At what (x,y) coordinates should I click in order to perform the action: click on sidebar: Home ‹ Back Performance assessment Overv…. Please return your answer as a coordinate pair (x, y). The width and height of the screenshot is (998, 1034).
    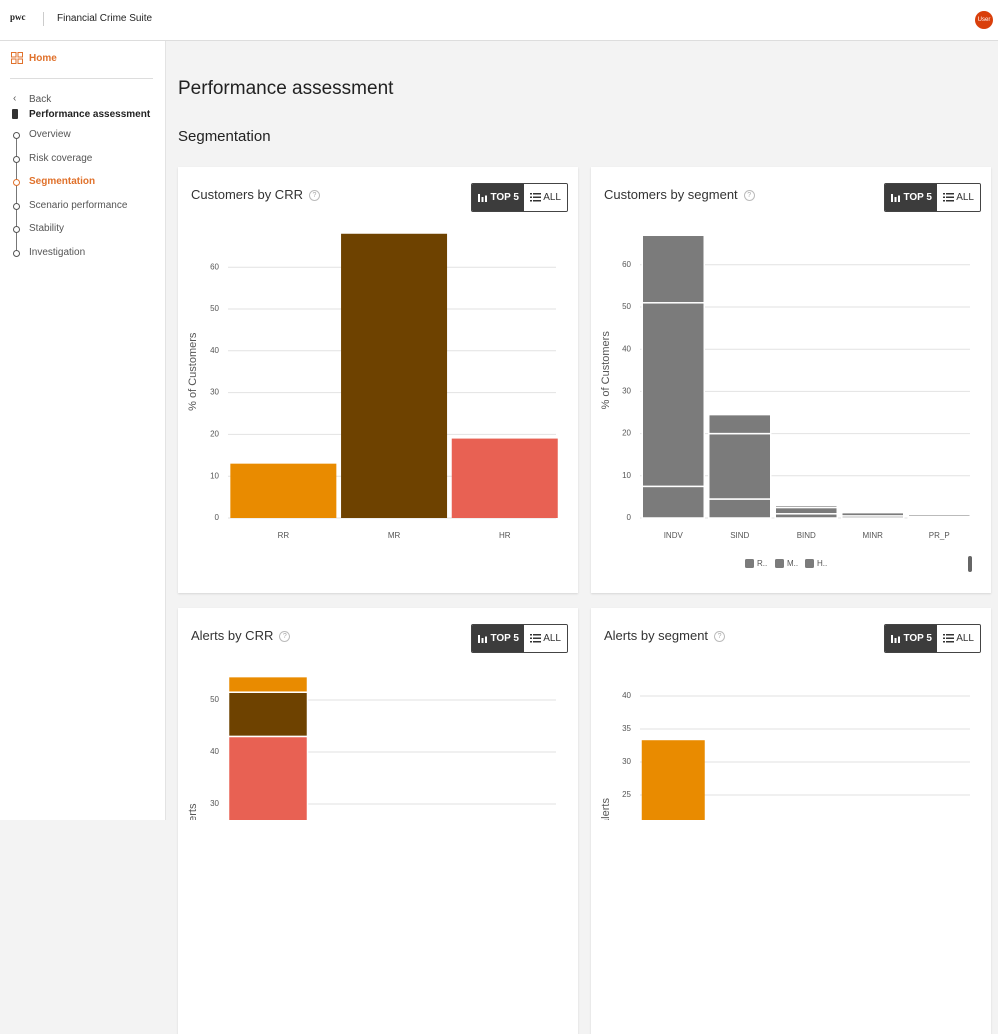
    Looking at the image, I should click on (83, 430).